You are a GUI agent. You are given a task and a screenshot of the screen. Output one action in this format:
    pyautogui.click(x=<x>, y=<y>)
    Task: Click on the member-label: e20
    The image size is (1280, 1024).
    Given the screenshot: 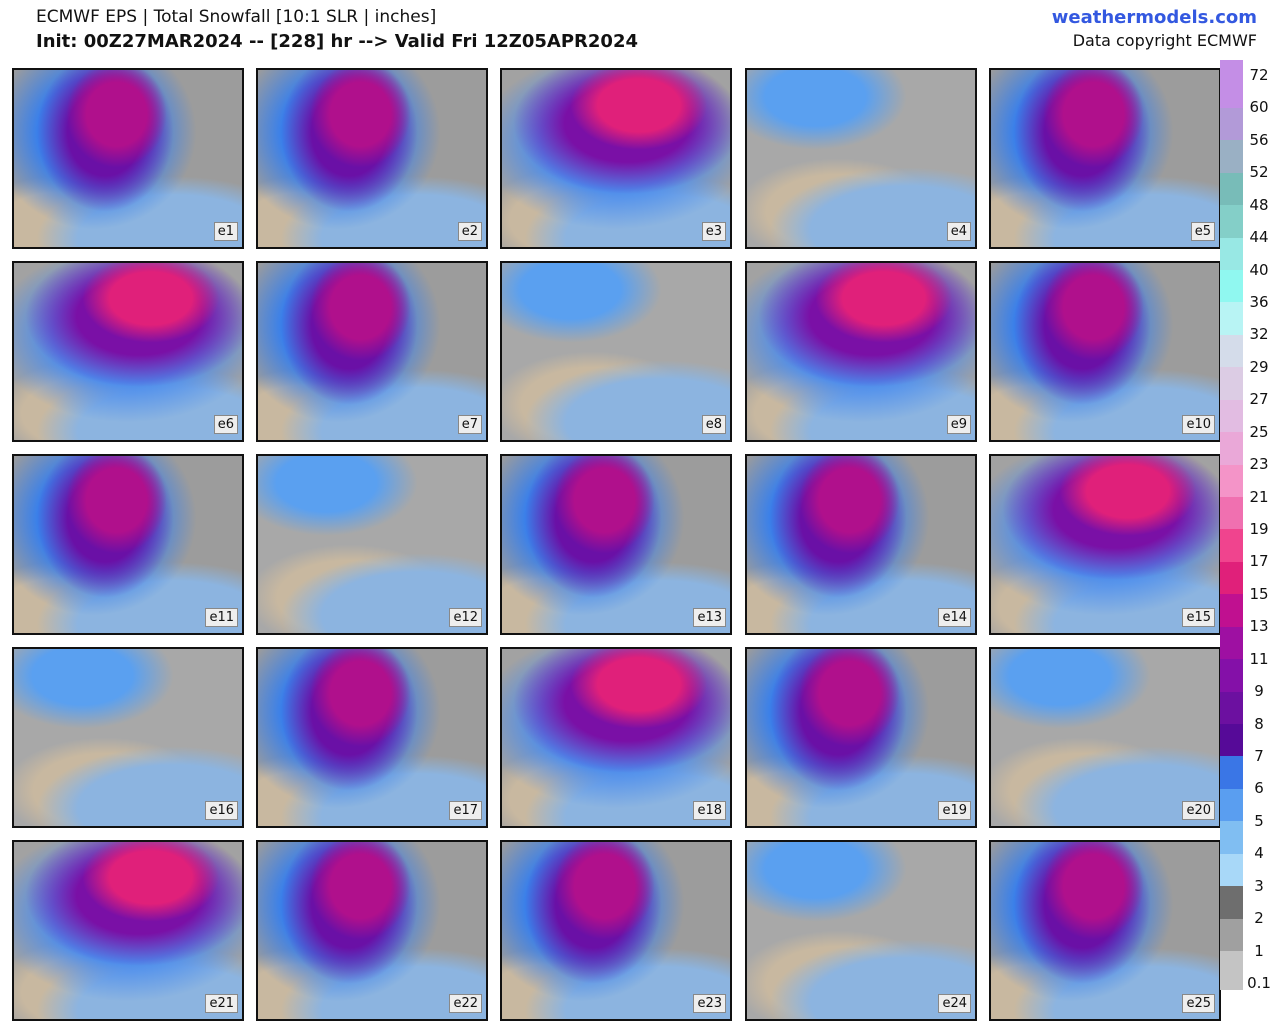 What is the action you would take?
    pyautogui.click(x=1198, y=810)
    